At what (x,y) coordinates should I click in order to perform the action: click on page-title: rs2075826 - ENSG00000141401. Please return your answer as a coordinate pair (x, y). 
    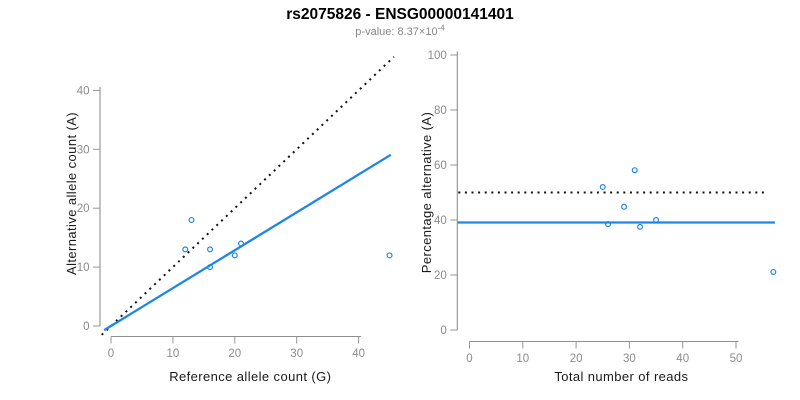
    Looking at the image, I should click on (400, 14).